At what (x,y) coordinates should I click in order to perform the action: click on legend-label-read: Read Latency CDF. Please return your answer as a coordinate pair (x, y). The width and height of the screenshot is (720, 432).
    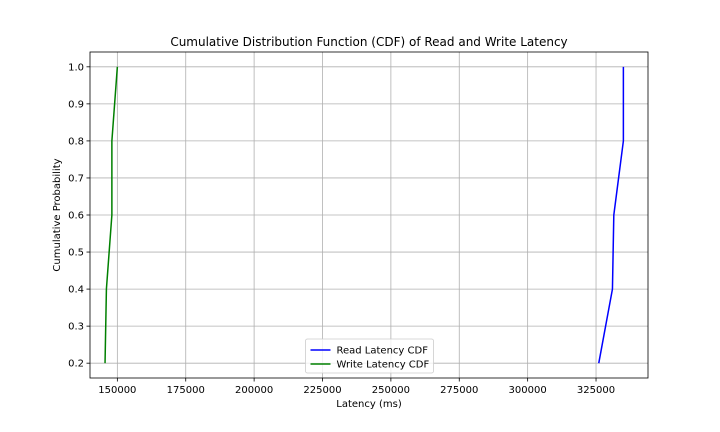
    Looking at the image, I should click on (383, 351).